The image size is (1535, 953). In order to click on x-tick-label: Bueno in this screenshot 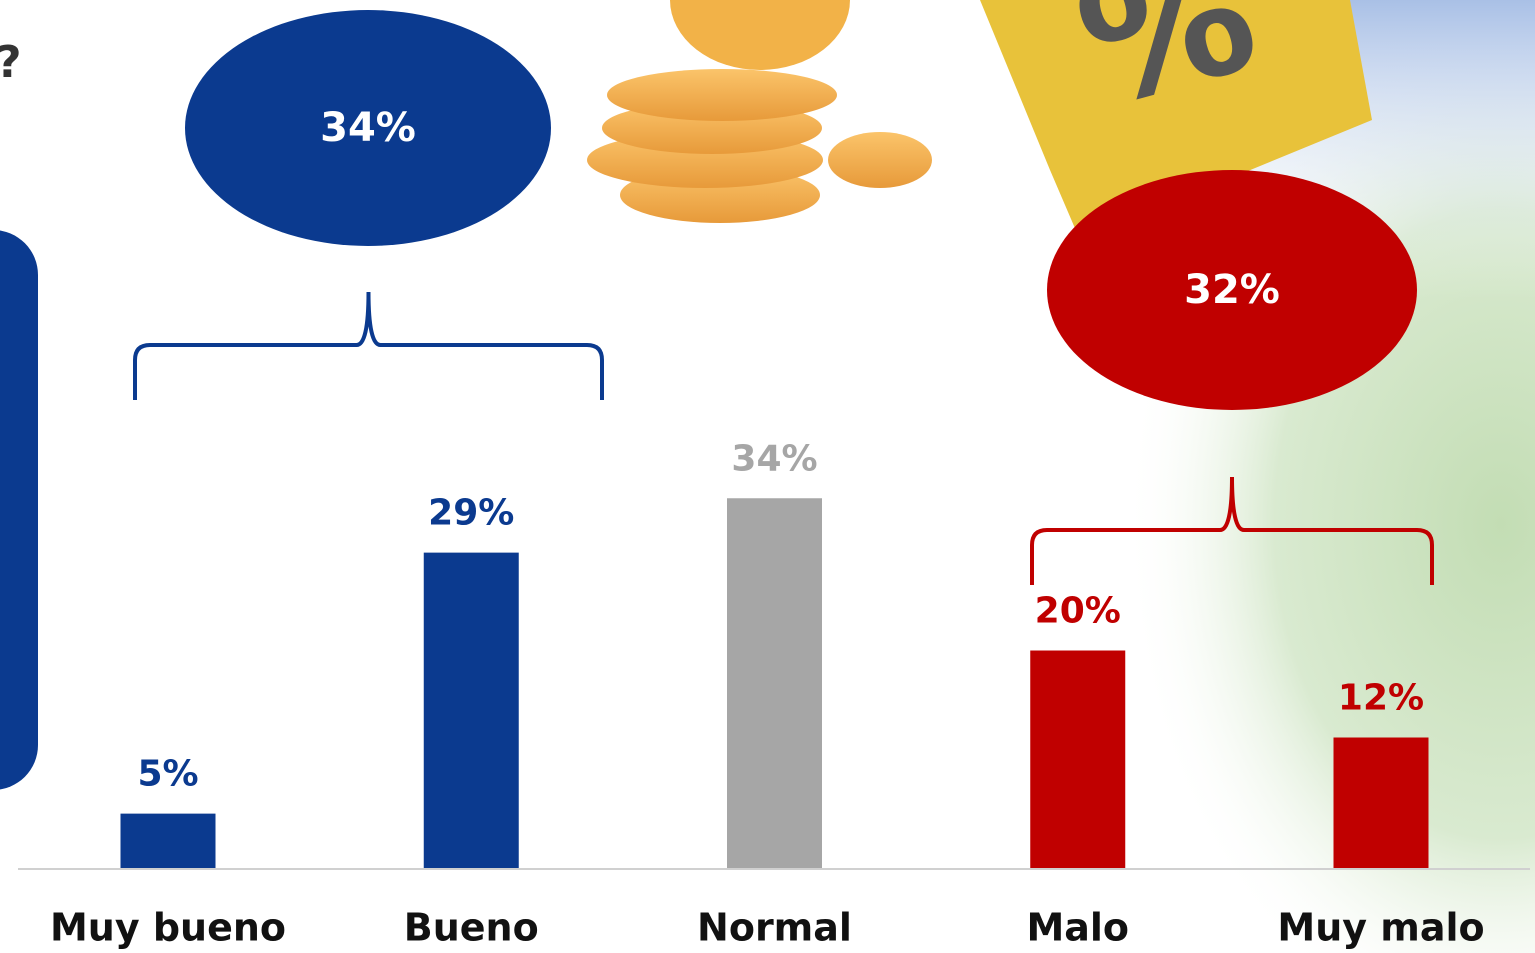, I will do `click(471, 928)`.